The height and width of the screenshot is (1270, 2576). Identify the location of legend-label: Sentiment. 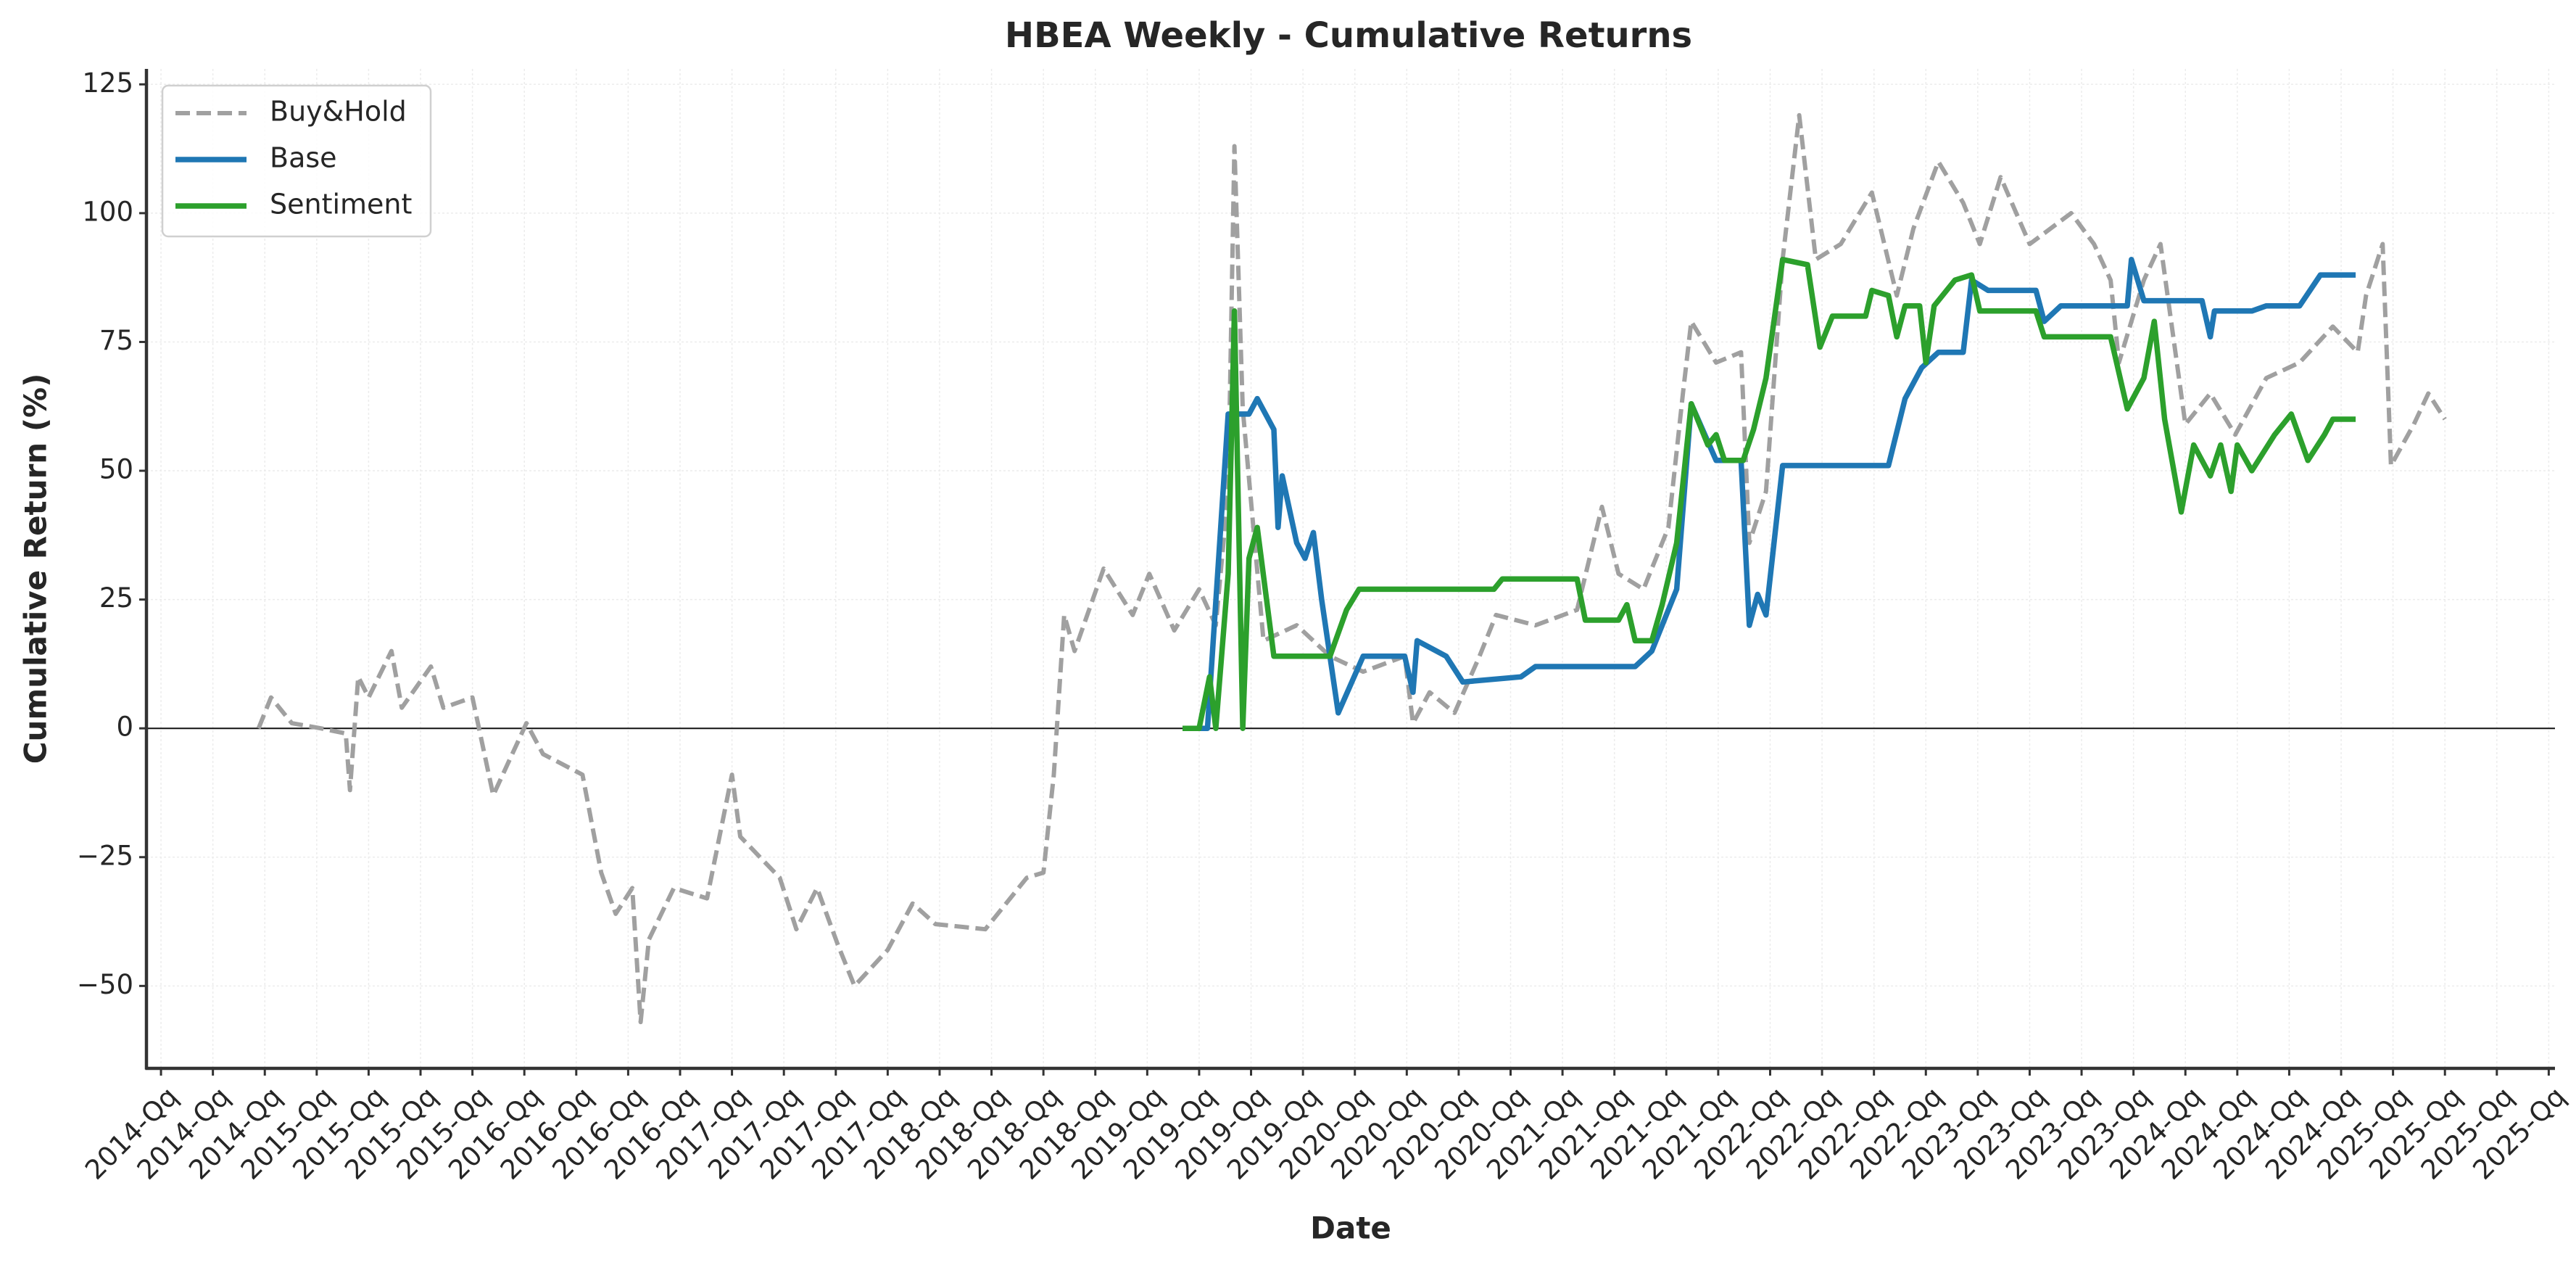
(341, 204).